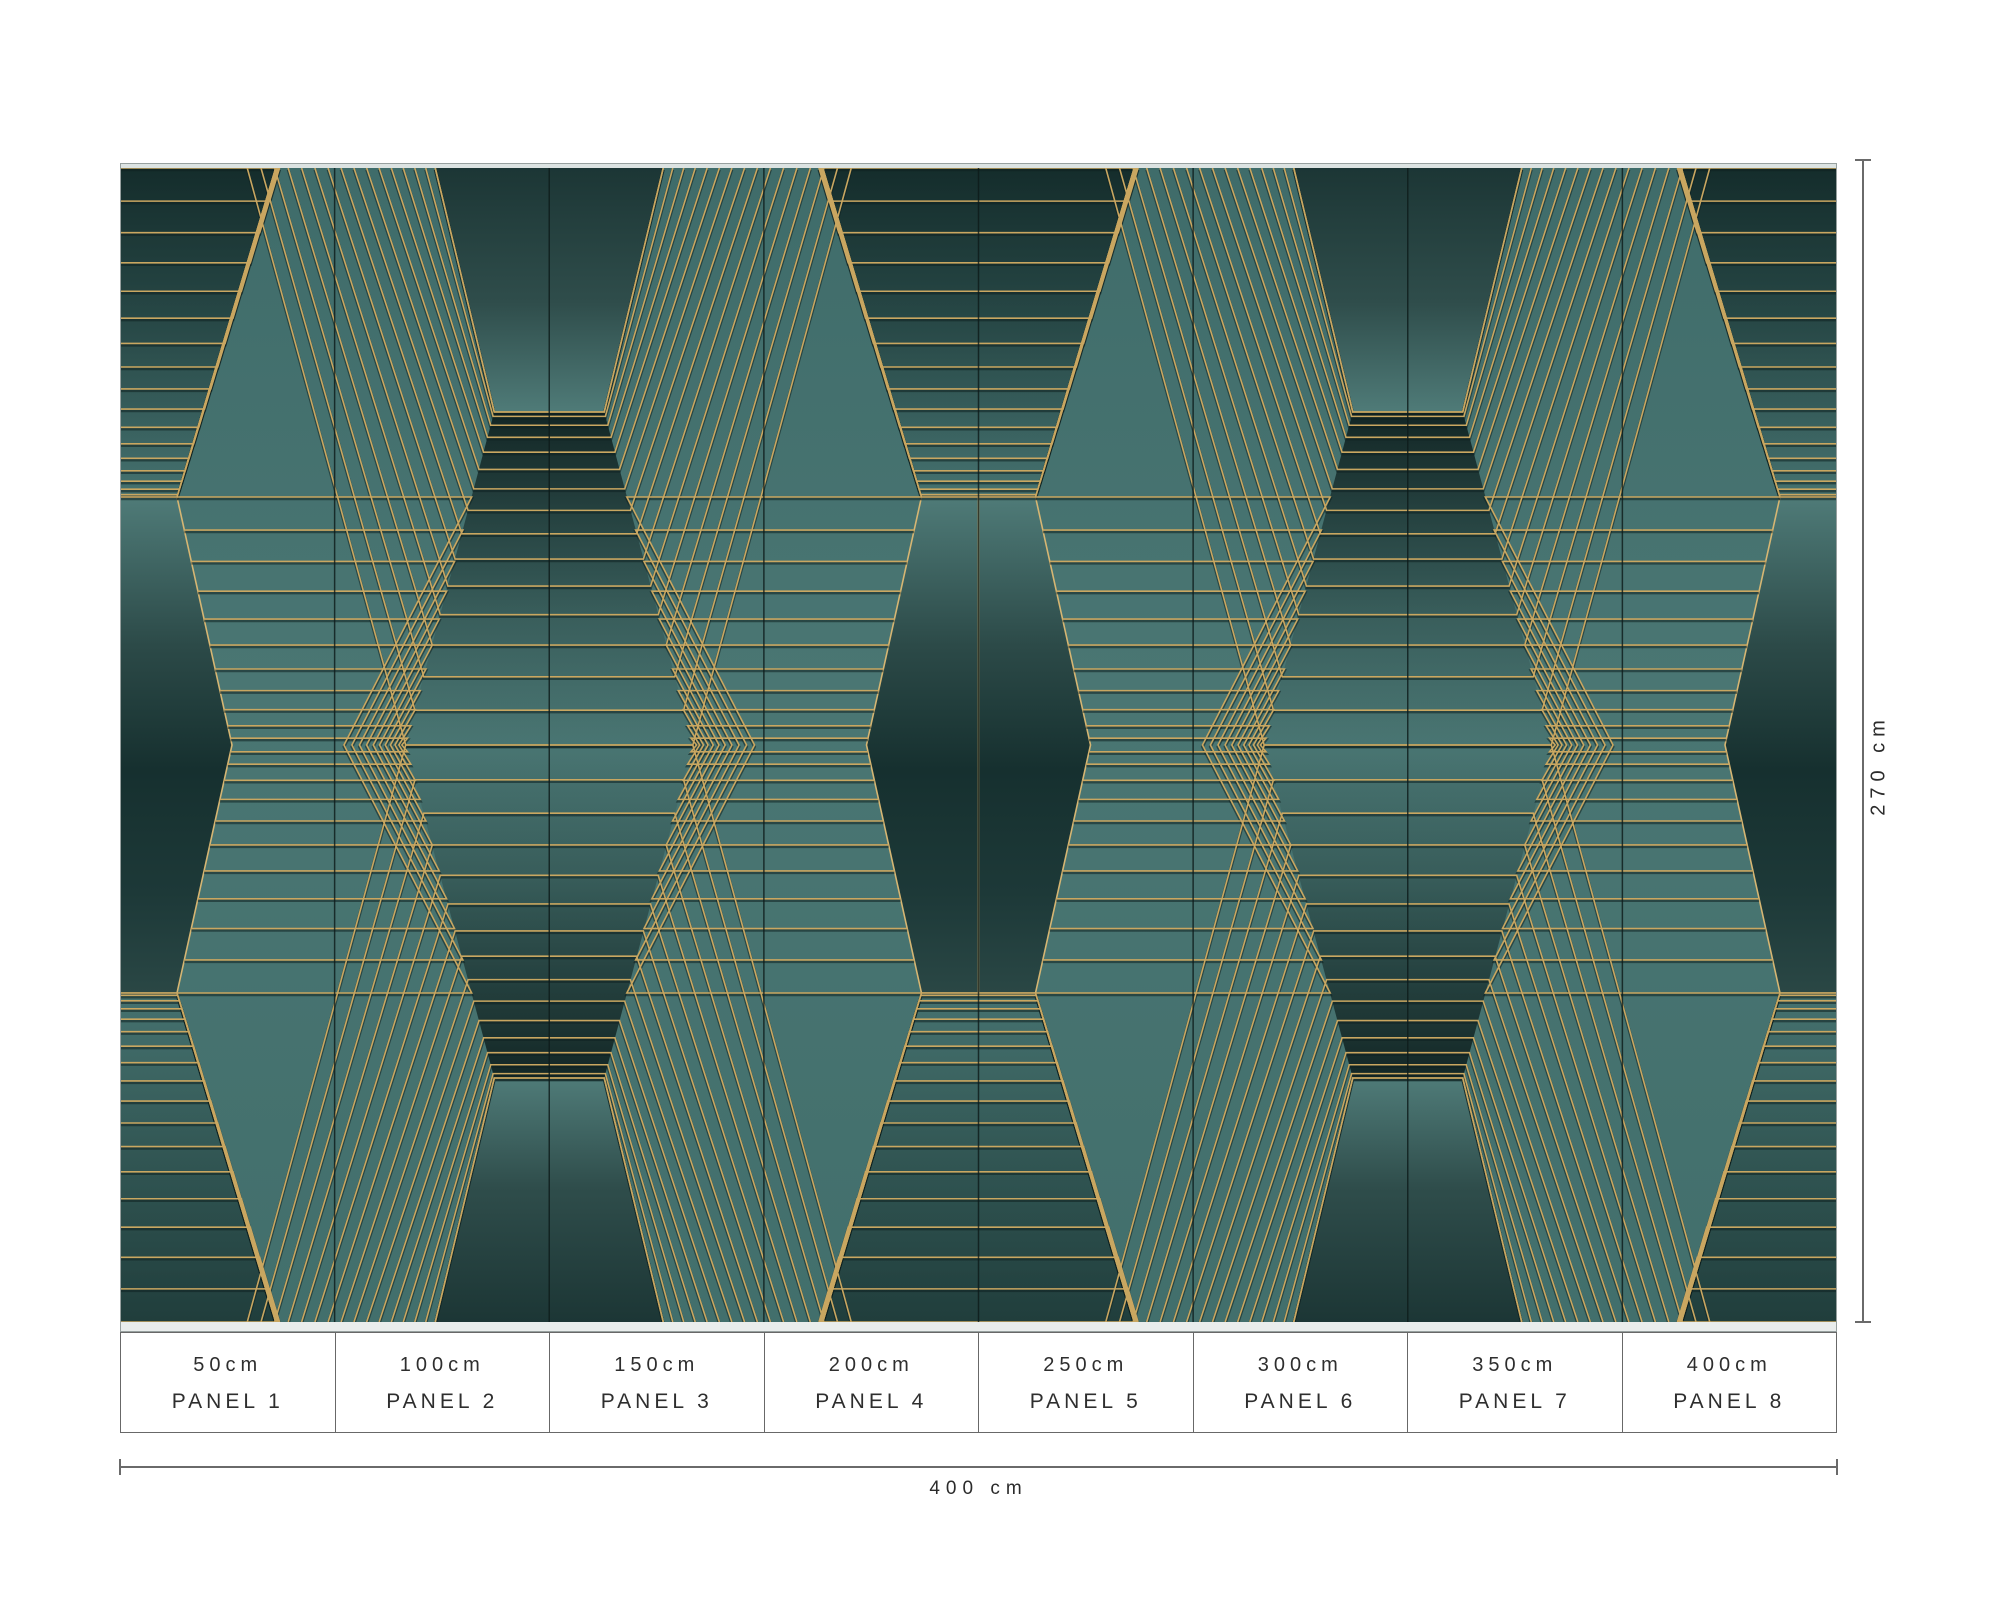 The image size is (2000, 1600). I want to click on height-dimension-line, so click(1863, 741).